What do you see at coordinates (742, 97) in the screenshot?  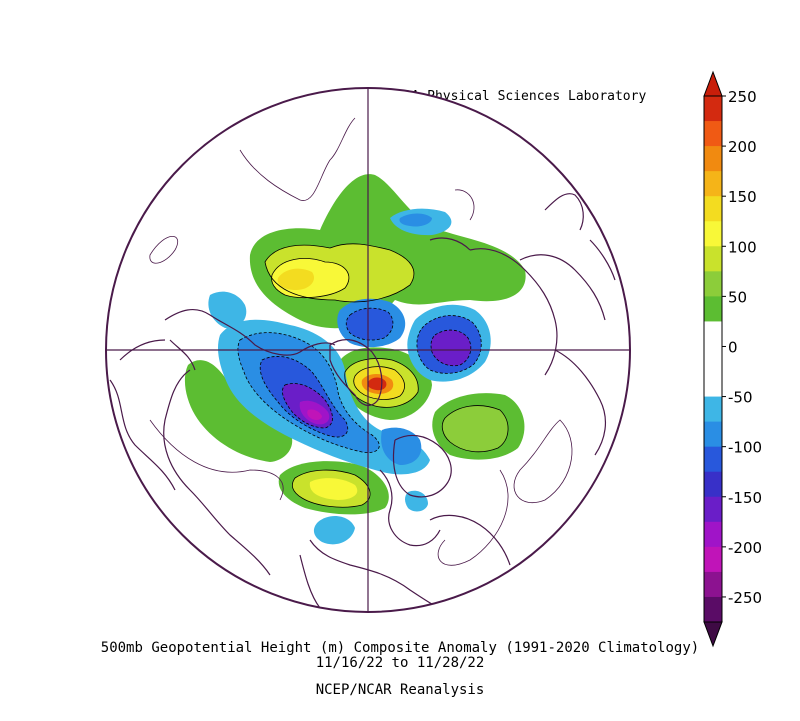 I see `colorbar-tick-label: 250` at bounding box center [742, 97].